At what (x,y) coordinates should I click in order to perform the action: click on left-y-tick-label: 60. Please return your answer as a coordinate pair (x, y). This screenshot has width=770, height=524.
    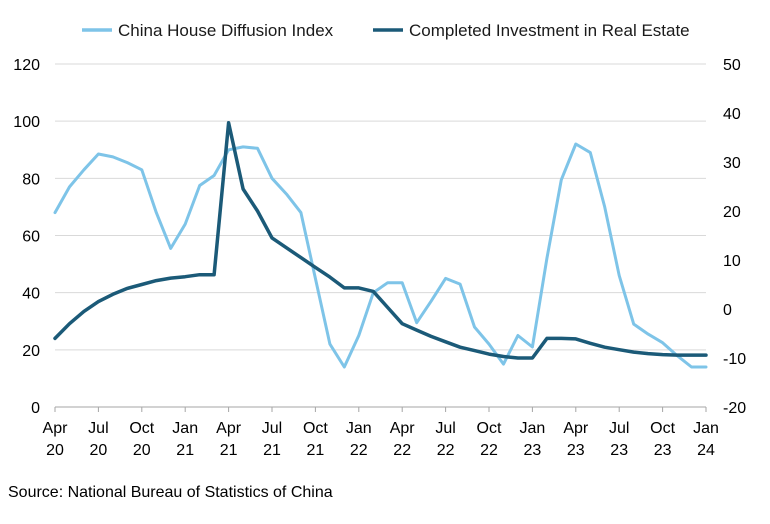
    Looking at the image, I should click on (31, 237).